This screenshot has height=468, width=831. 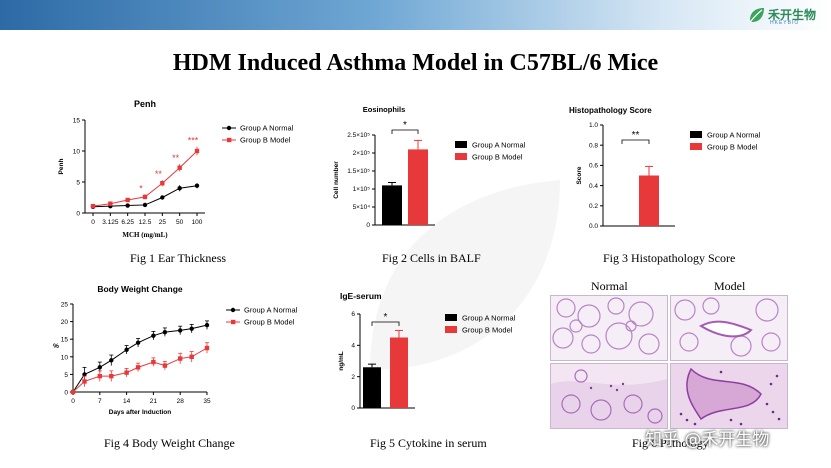 I want to click on label-normal: Normal, so click(x=609, y=286).